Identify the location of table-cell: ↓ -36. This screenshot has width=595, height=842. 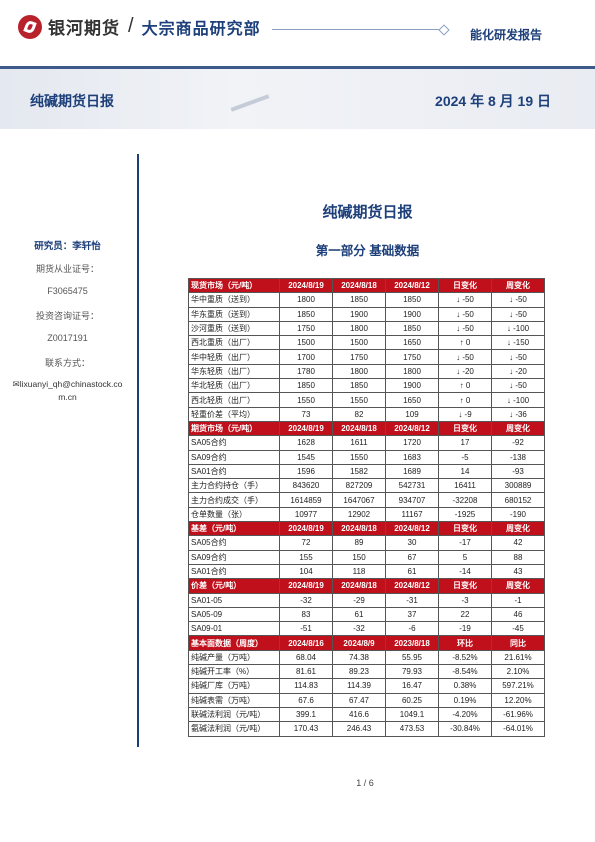
(518, 414).